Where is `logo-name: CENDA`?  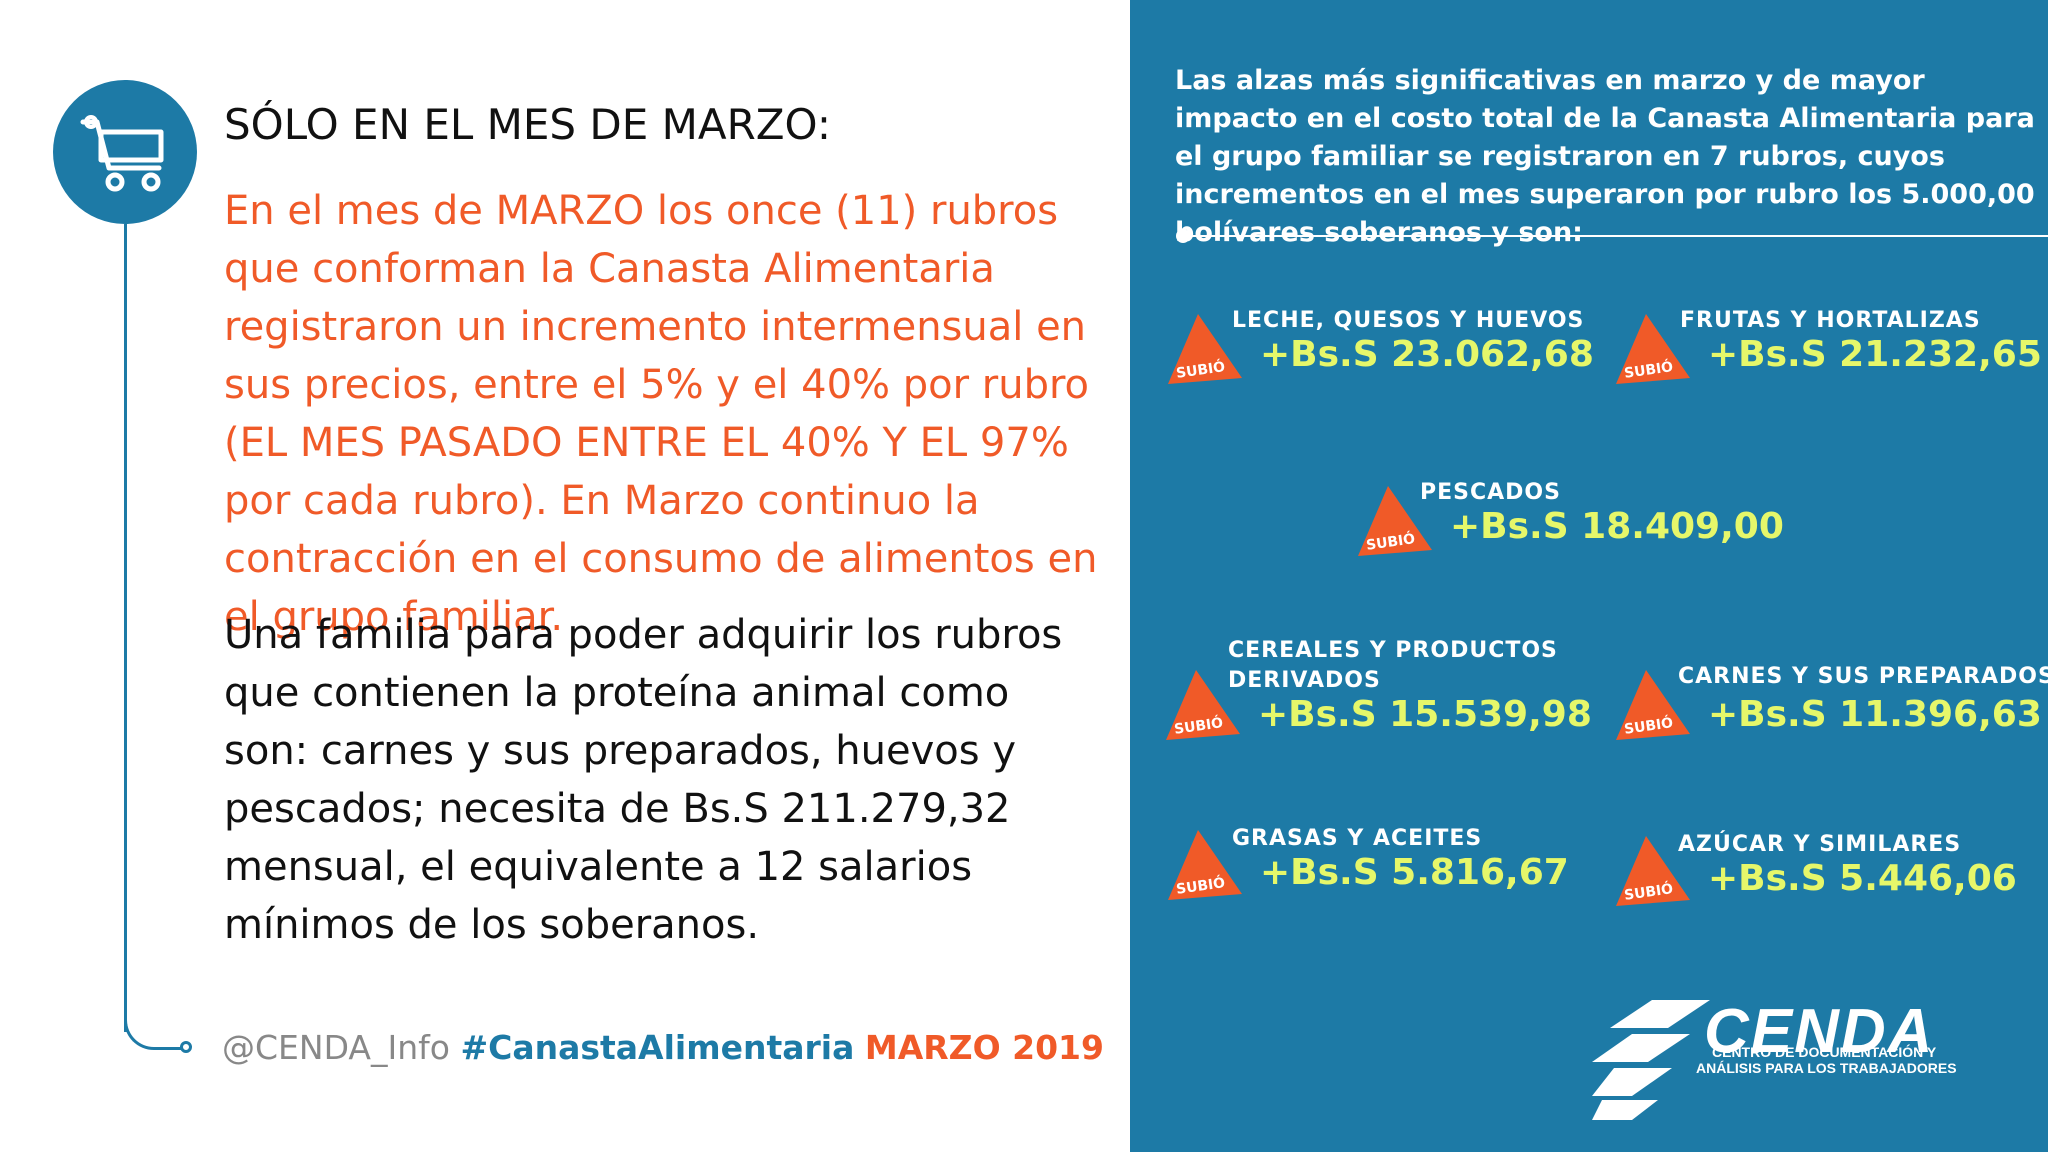
logo-name: CENDA is located at coordinates (1819, 1031).